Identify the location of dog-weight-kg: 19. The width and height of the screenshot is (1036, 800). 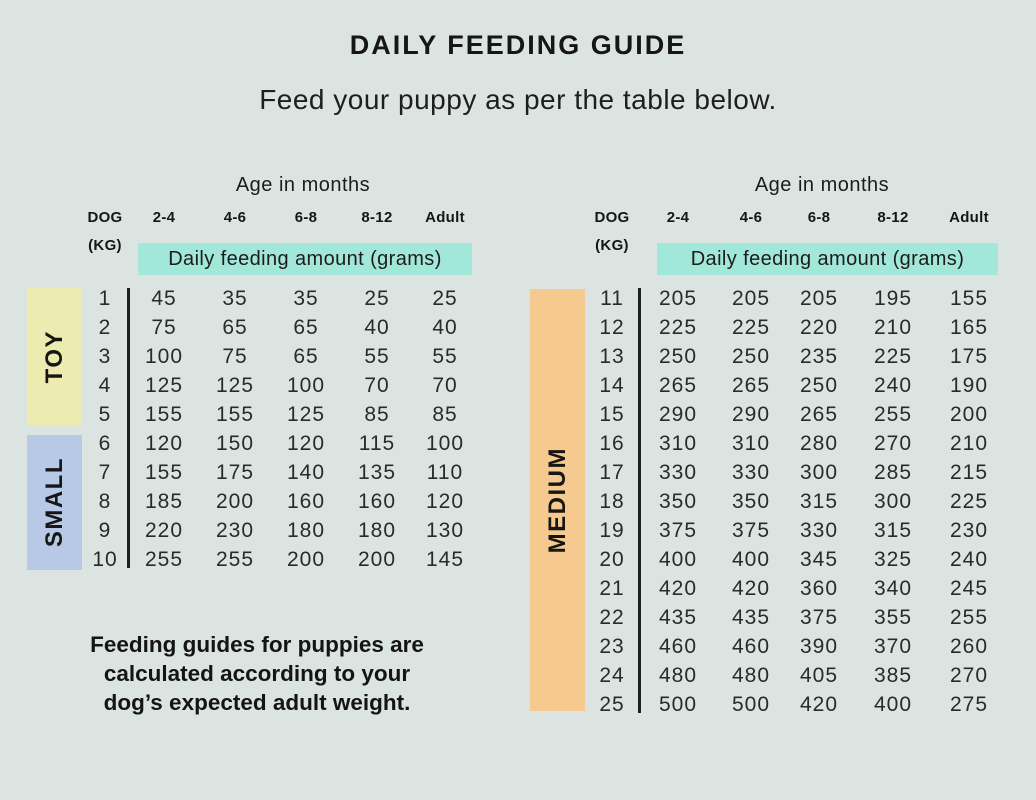
(612, 530).